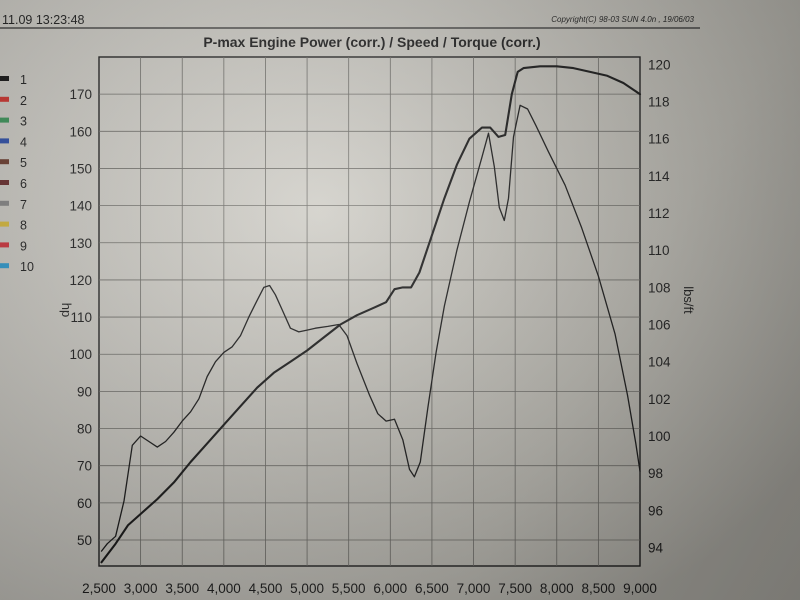  I want to click on y-tick-label: 70, so click(84, 466).